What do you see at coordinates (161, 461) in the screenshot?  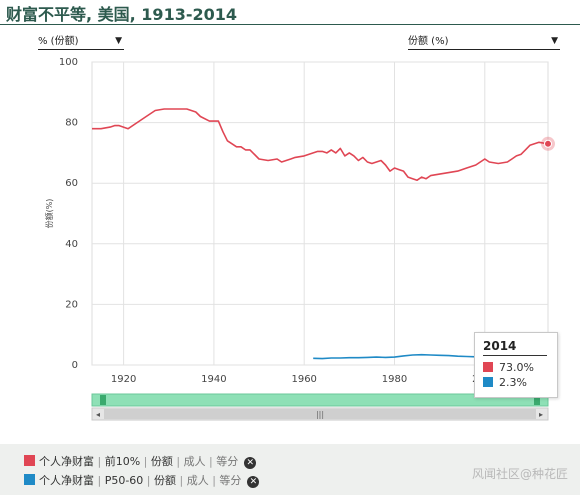 I see `legend-1-part-3: 份额` at bounding box center [161, 461].